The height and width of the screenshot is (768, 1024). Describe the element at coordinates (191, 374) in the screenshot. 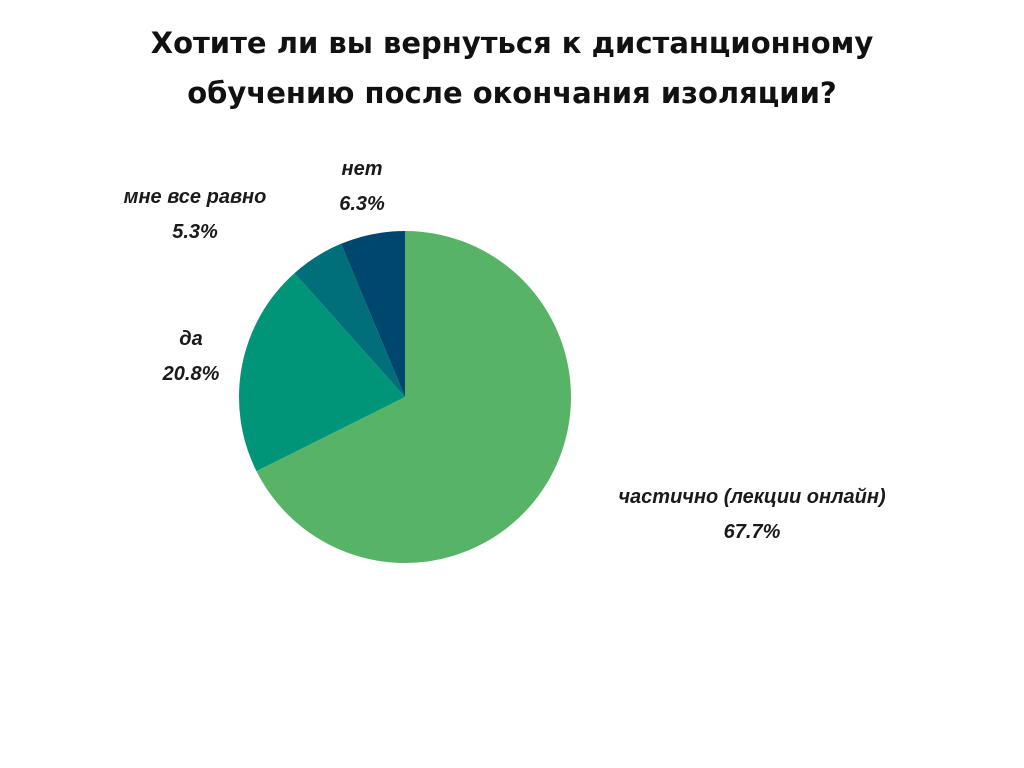

I see `slice-percent-1: 20.8%` at that location.